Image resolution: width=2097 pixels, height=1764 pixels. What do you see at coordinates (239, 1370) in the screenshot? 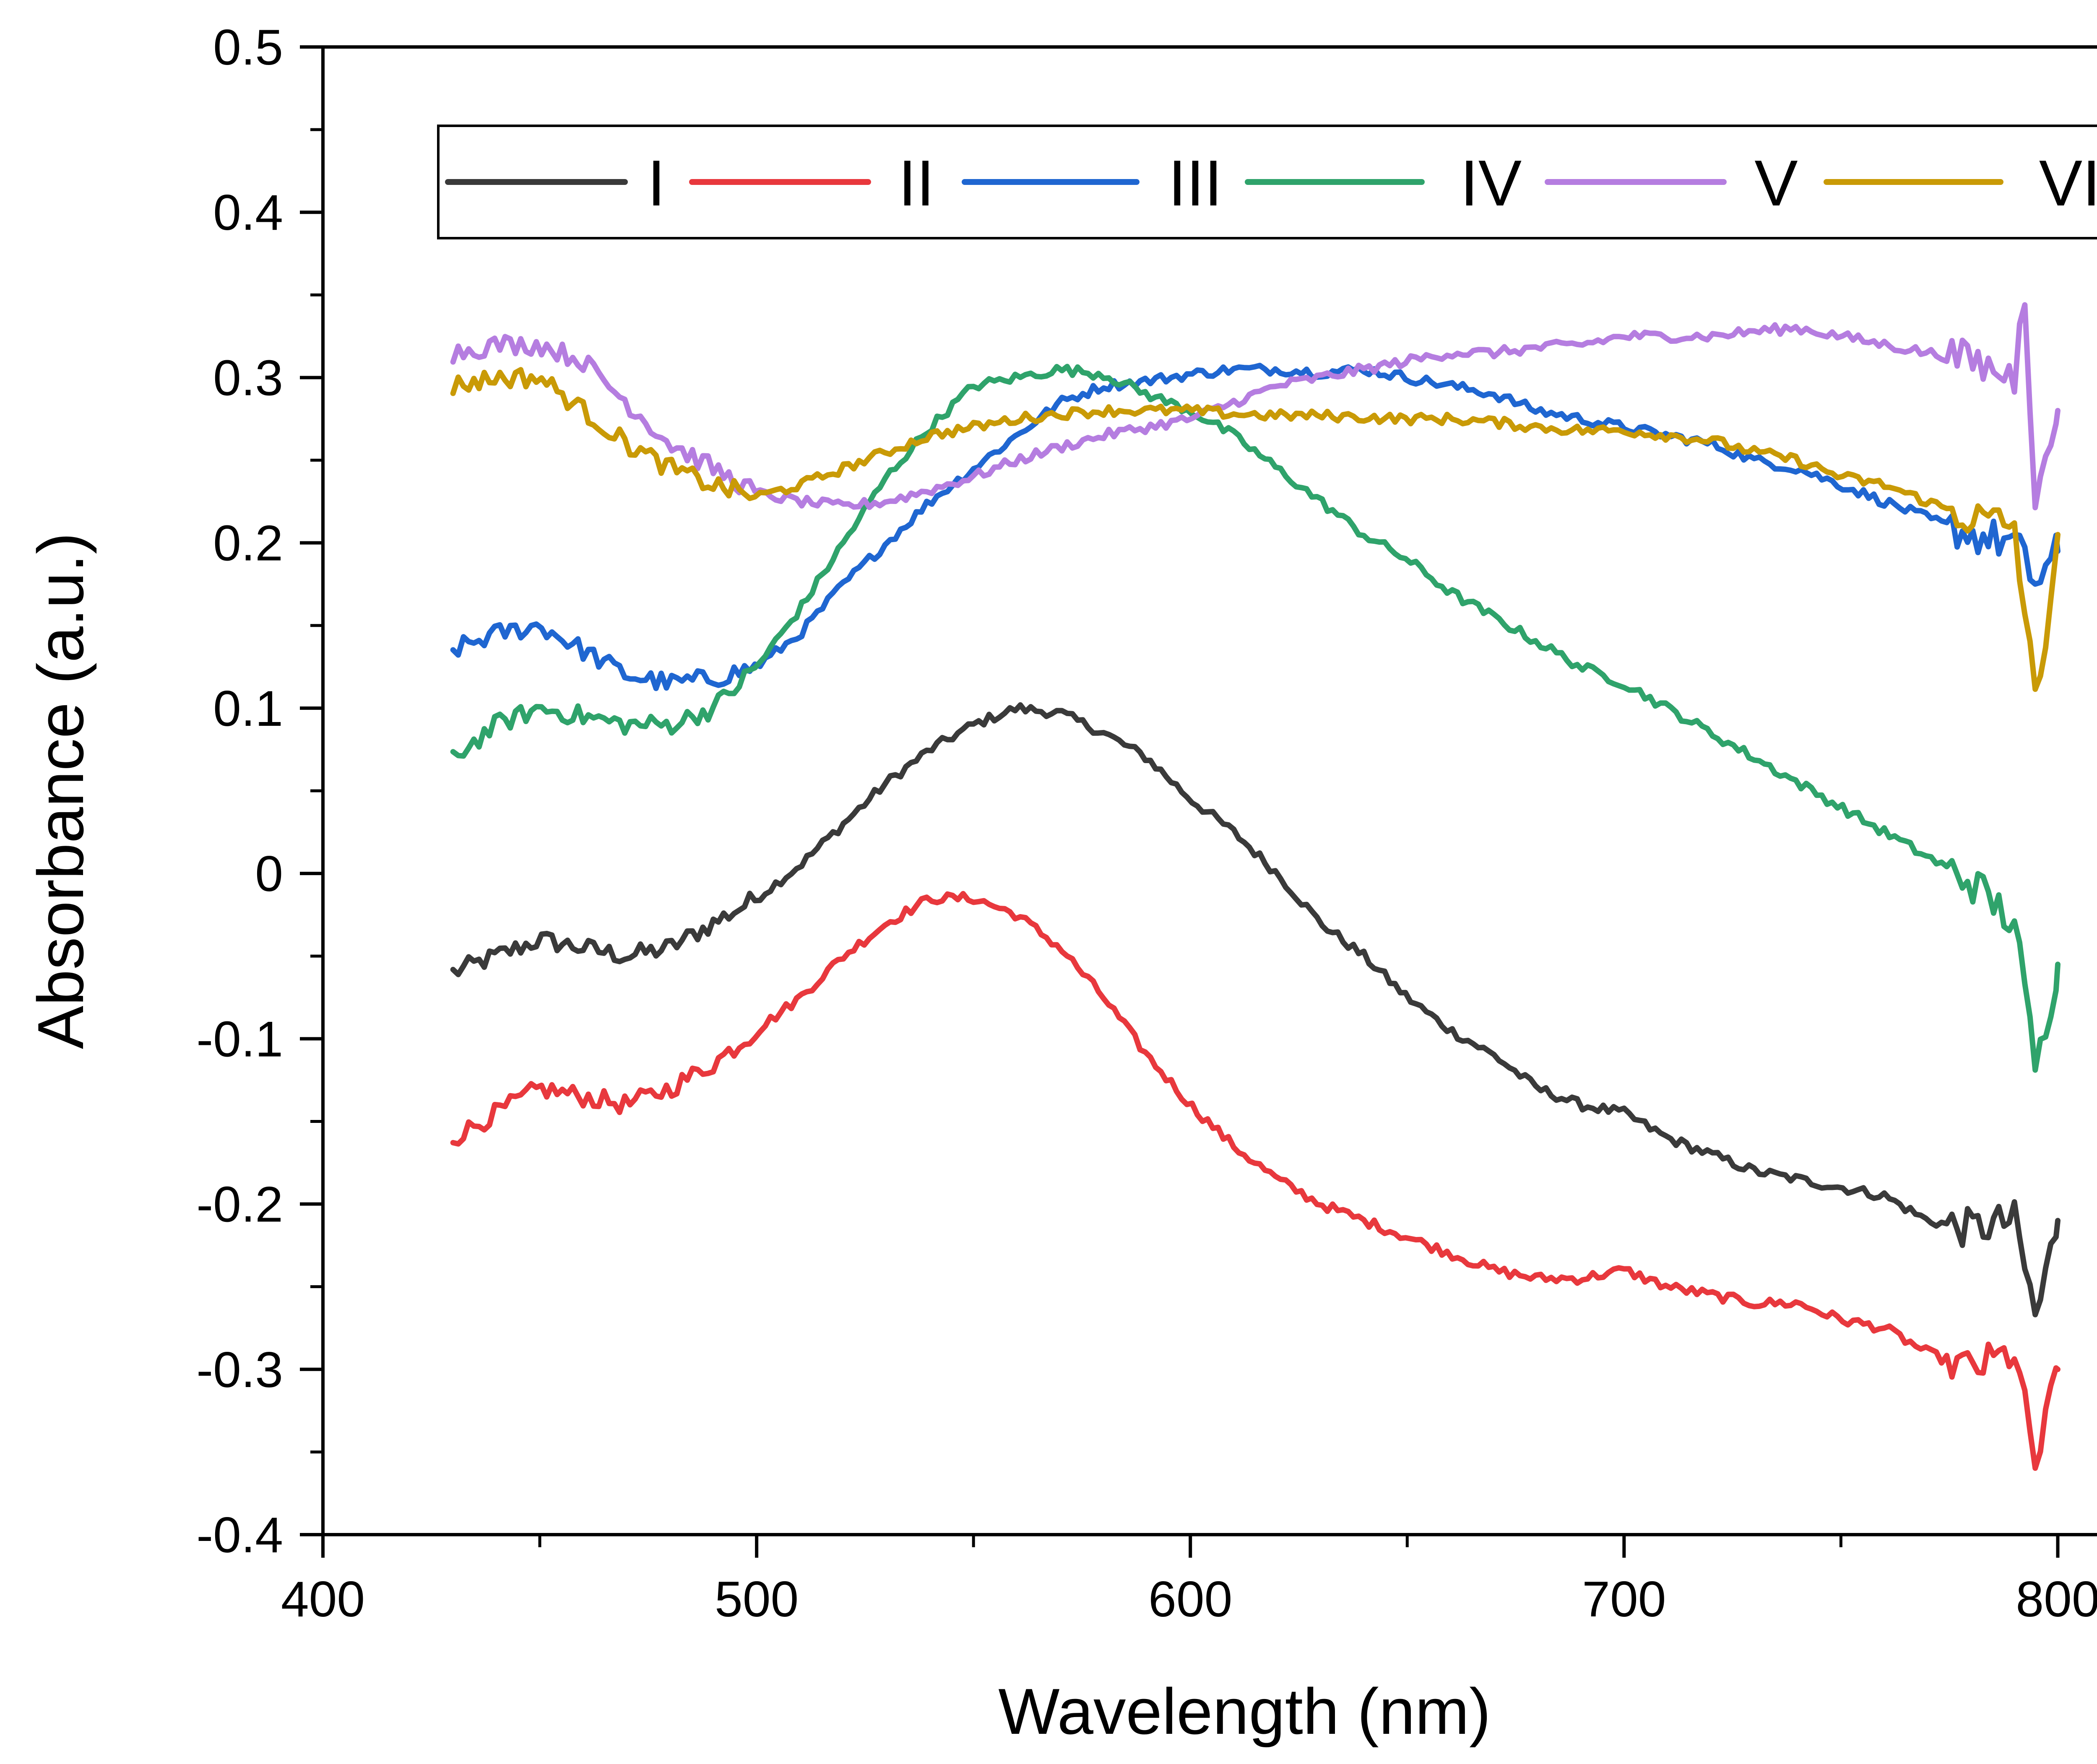
I see `y-tick-label: -0.3` at bounding box center [239, 1370].